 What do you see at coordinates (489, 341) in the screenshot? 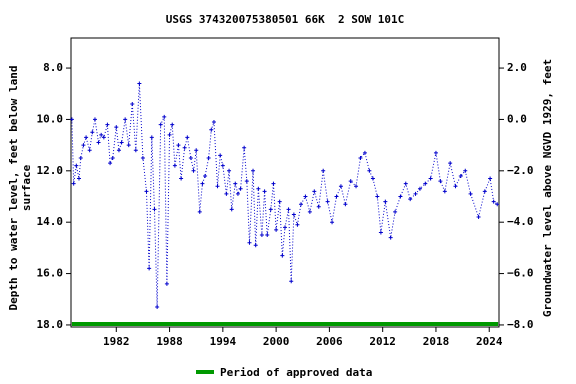
I see `x-tick-label: 2024` at bounding box center [489, 341].